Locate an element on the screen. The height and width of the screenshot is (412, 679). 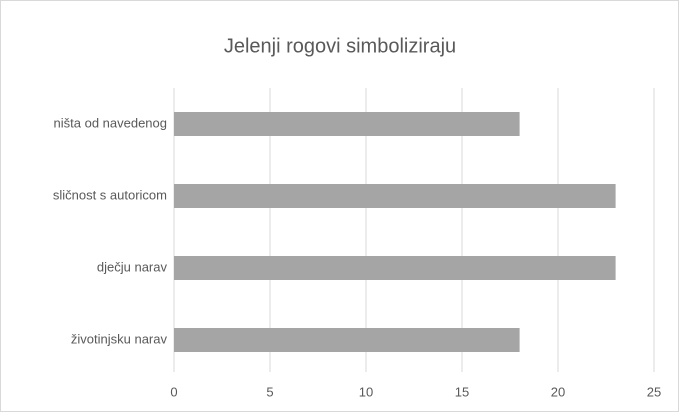
x-tick-label: 0 is located at coordinates (173, 391).